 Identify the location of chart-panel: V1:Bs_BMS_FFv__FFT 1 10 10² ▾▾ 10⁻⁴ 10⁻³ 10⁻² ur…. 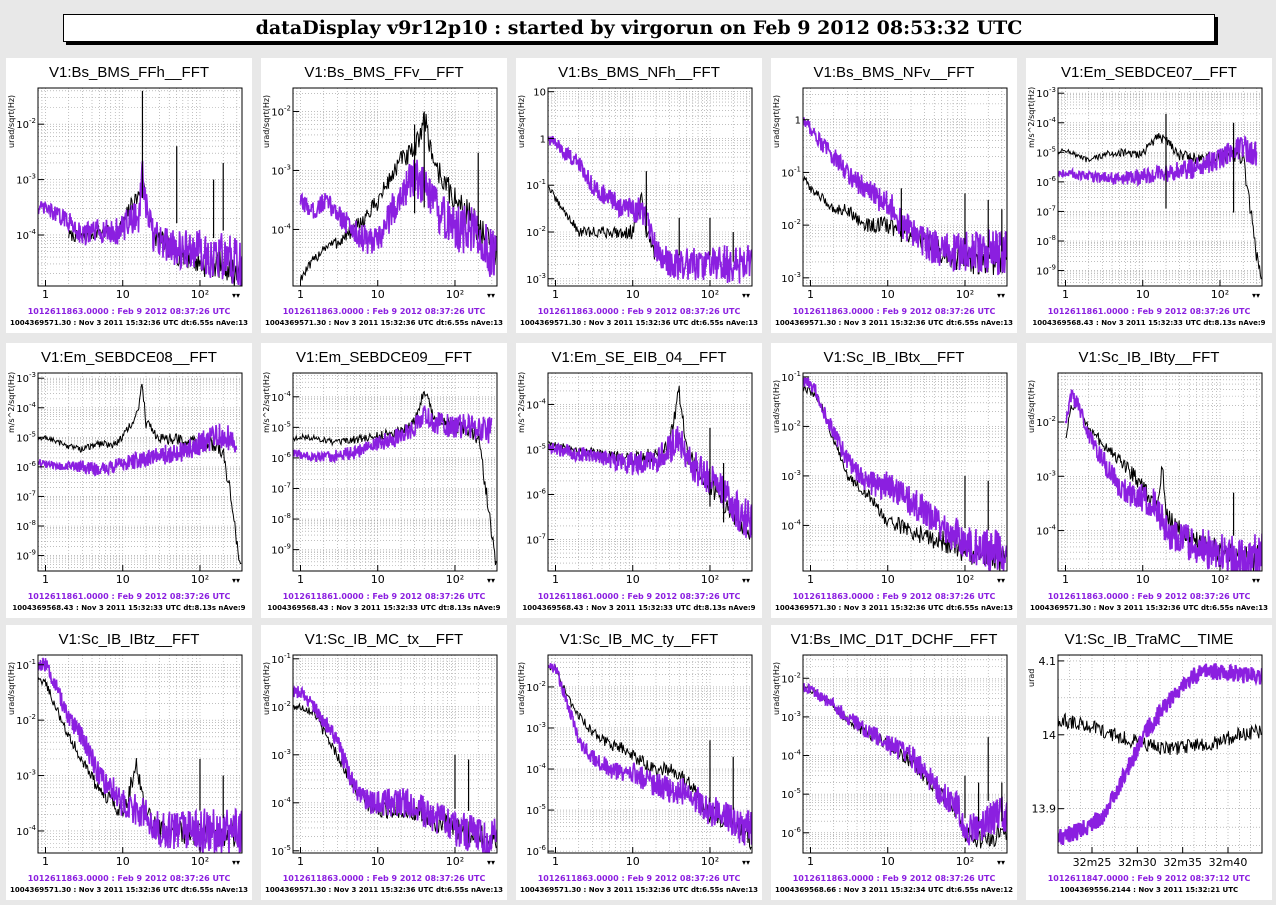
(384, 195).